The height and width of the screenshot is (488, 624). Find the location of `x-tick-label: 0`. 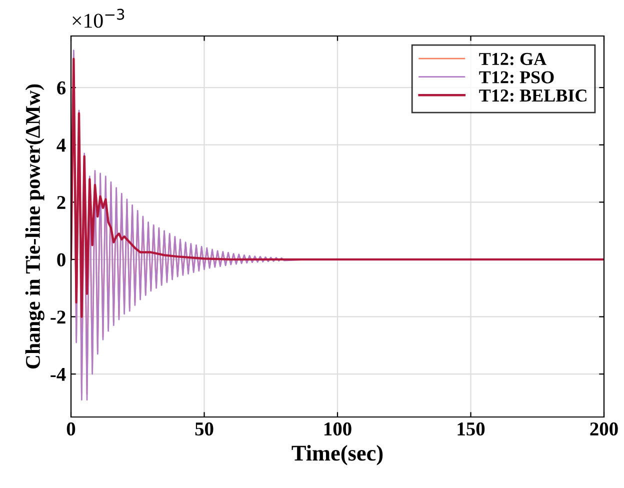

x-tick-label: 0 is located at coordinates (71, 429).